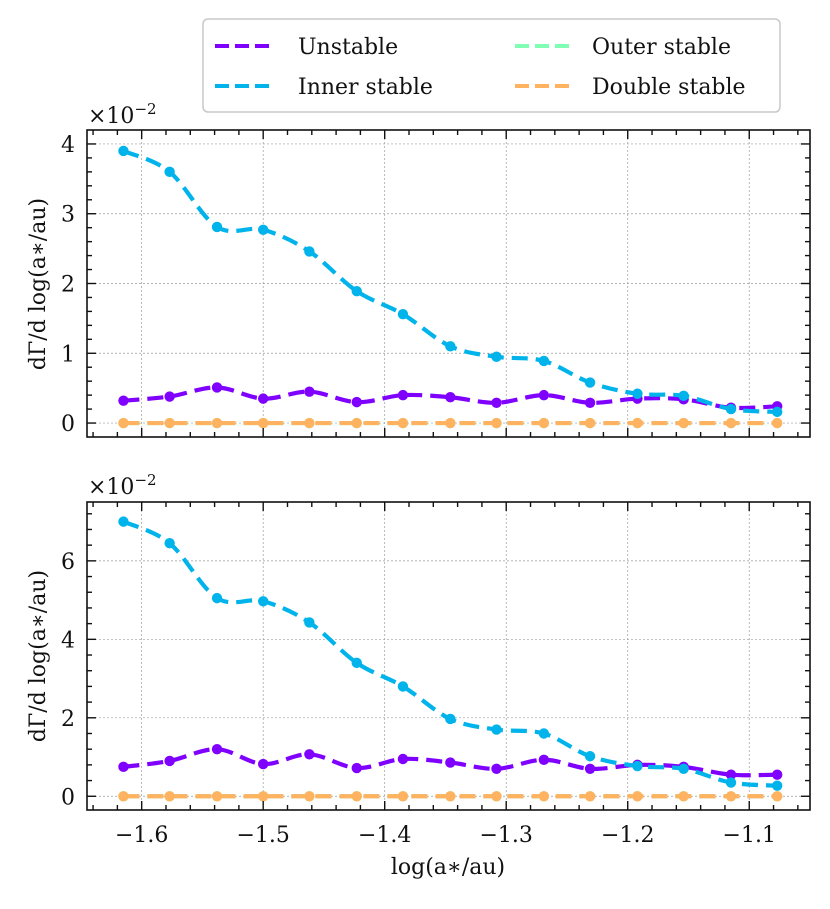 The image size is (830, 909). I want to click on bottom-panel-series-double-stable, so click(450, 796).